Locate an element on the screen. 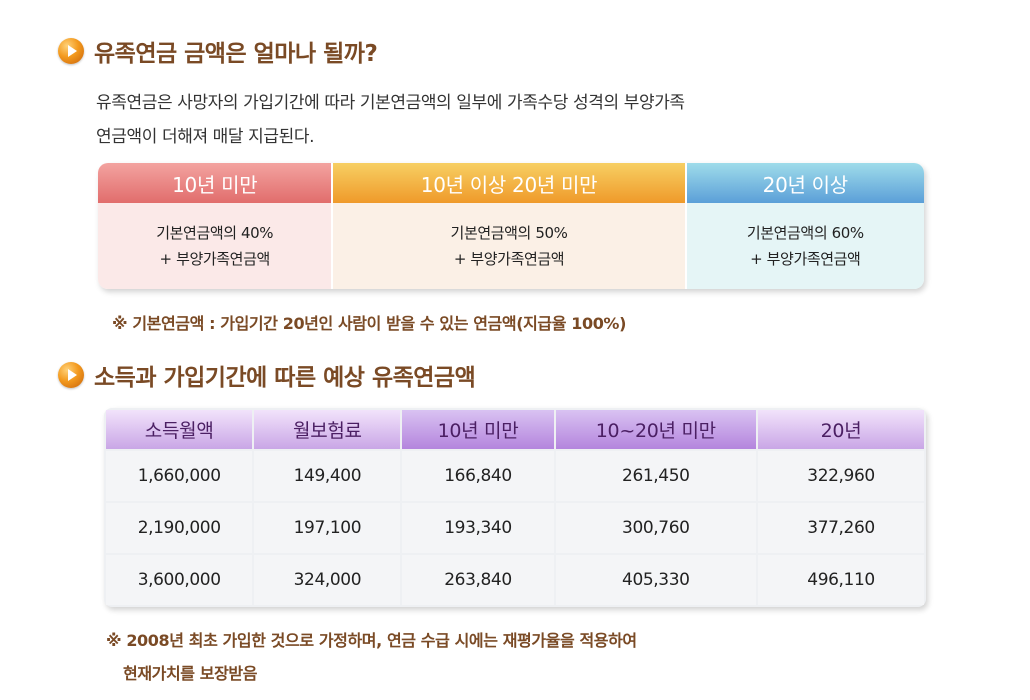 Image resolution: width=1030 pixels, height=700 pixels. assumption-note-line-2: 현재가치를 보장받음 is located at coordinates (190, 673).